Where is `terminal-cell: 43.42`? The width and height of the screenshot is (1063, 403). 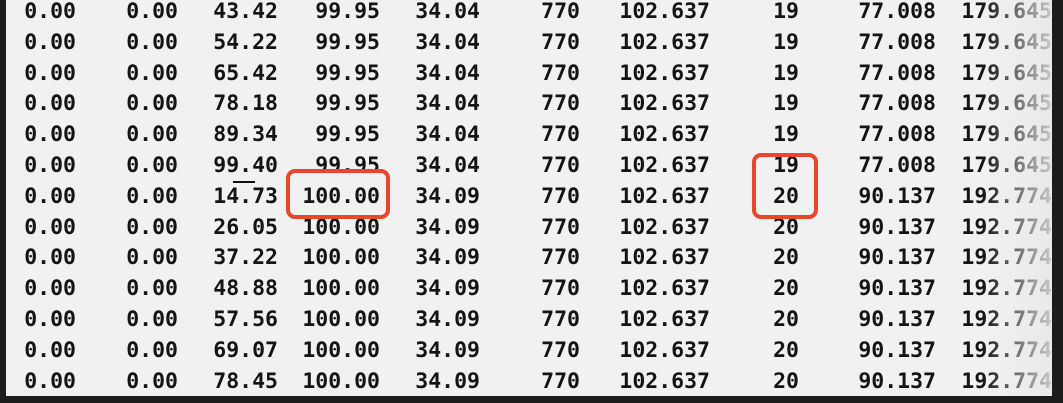
terminal-cell: 43.42 is located at coordinates (245, 12).